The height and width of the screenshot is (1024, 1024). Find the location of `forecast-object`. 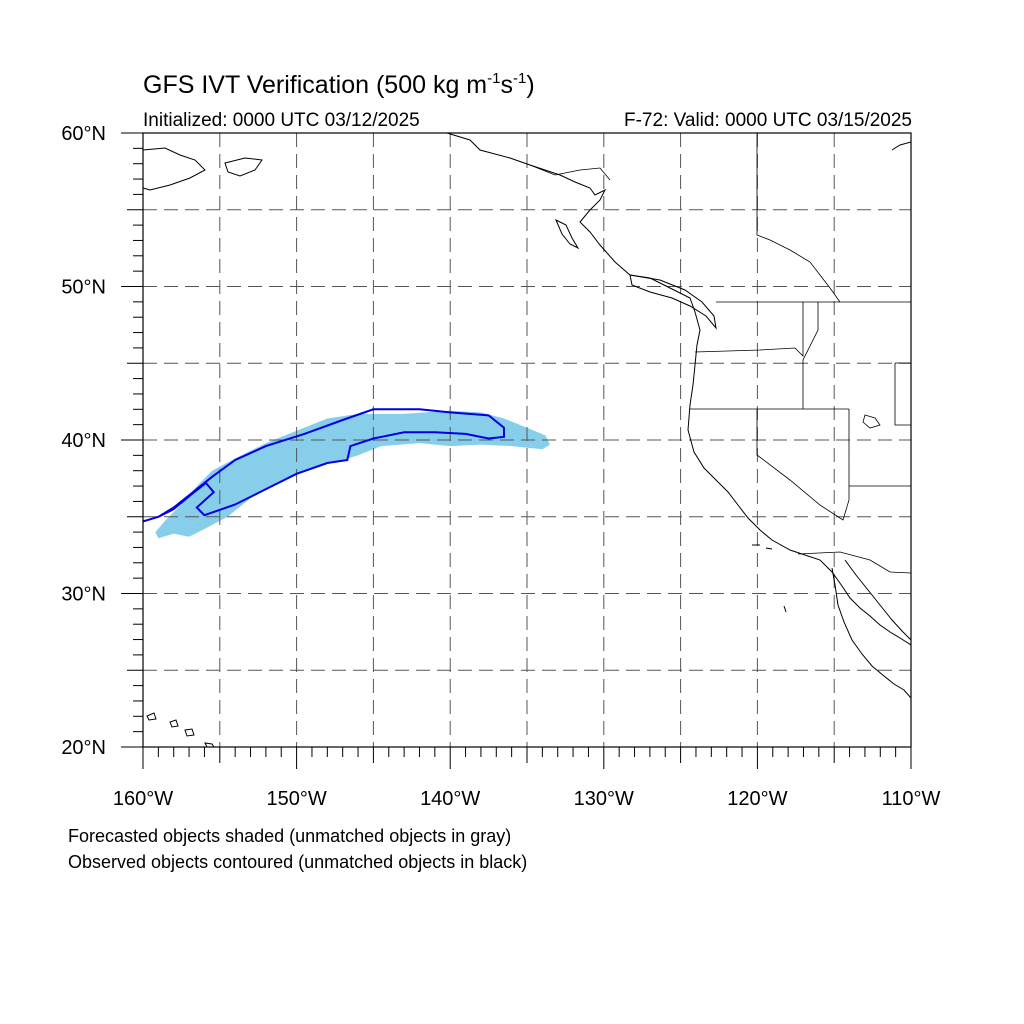

forecast-object is located at coordinates (353, 474).